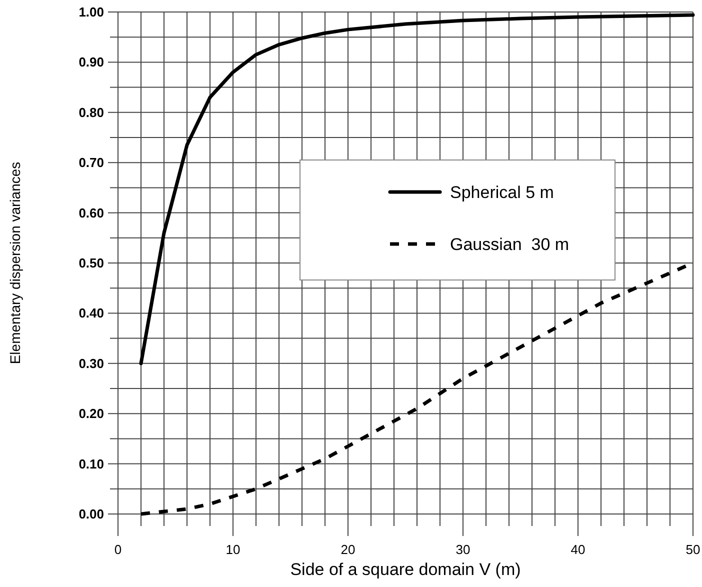  Describe the element at coordinates (15, 263) in the screenshot. I see `y-axis-title: Elementary dispersion variances` at that location.